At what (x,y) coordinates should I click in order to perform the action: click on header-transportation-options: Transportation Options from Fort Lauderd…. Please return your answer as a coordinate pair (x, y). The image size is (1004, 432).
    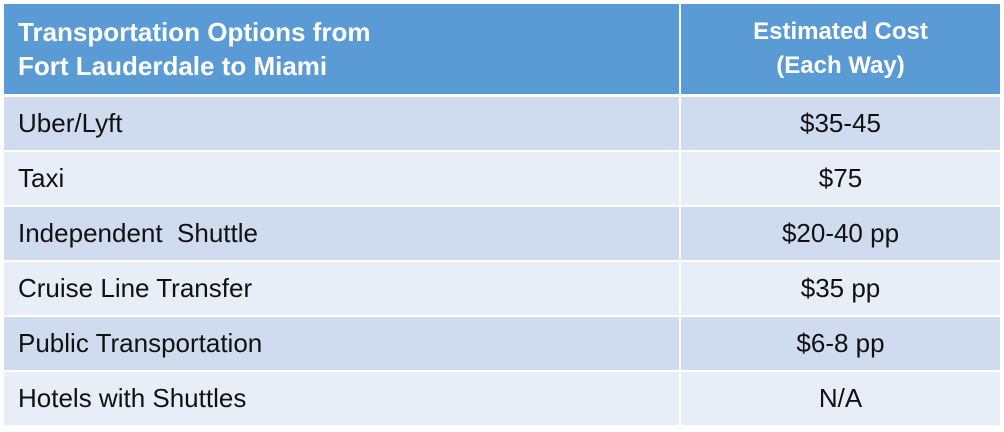
    Looking at the image, I should click on (342, 50).